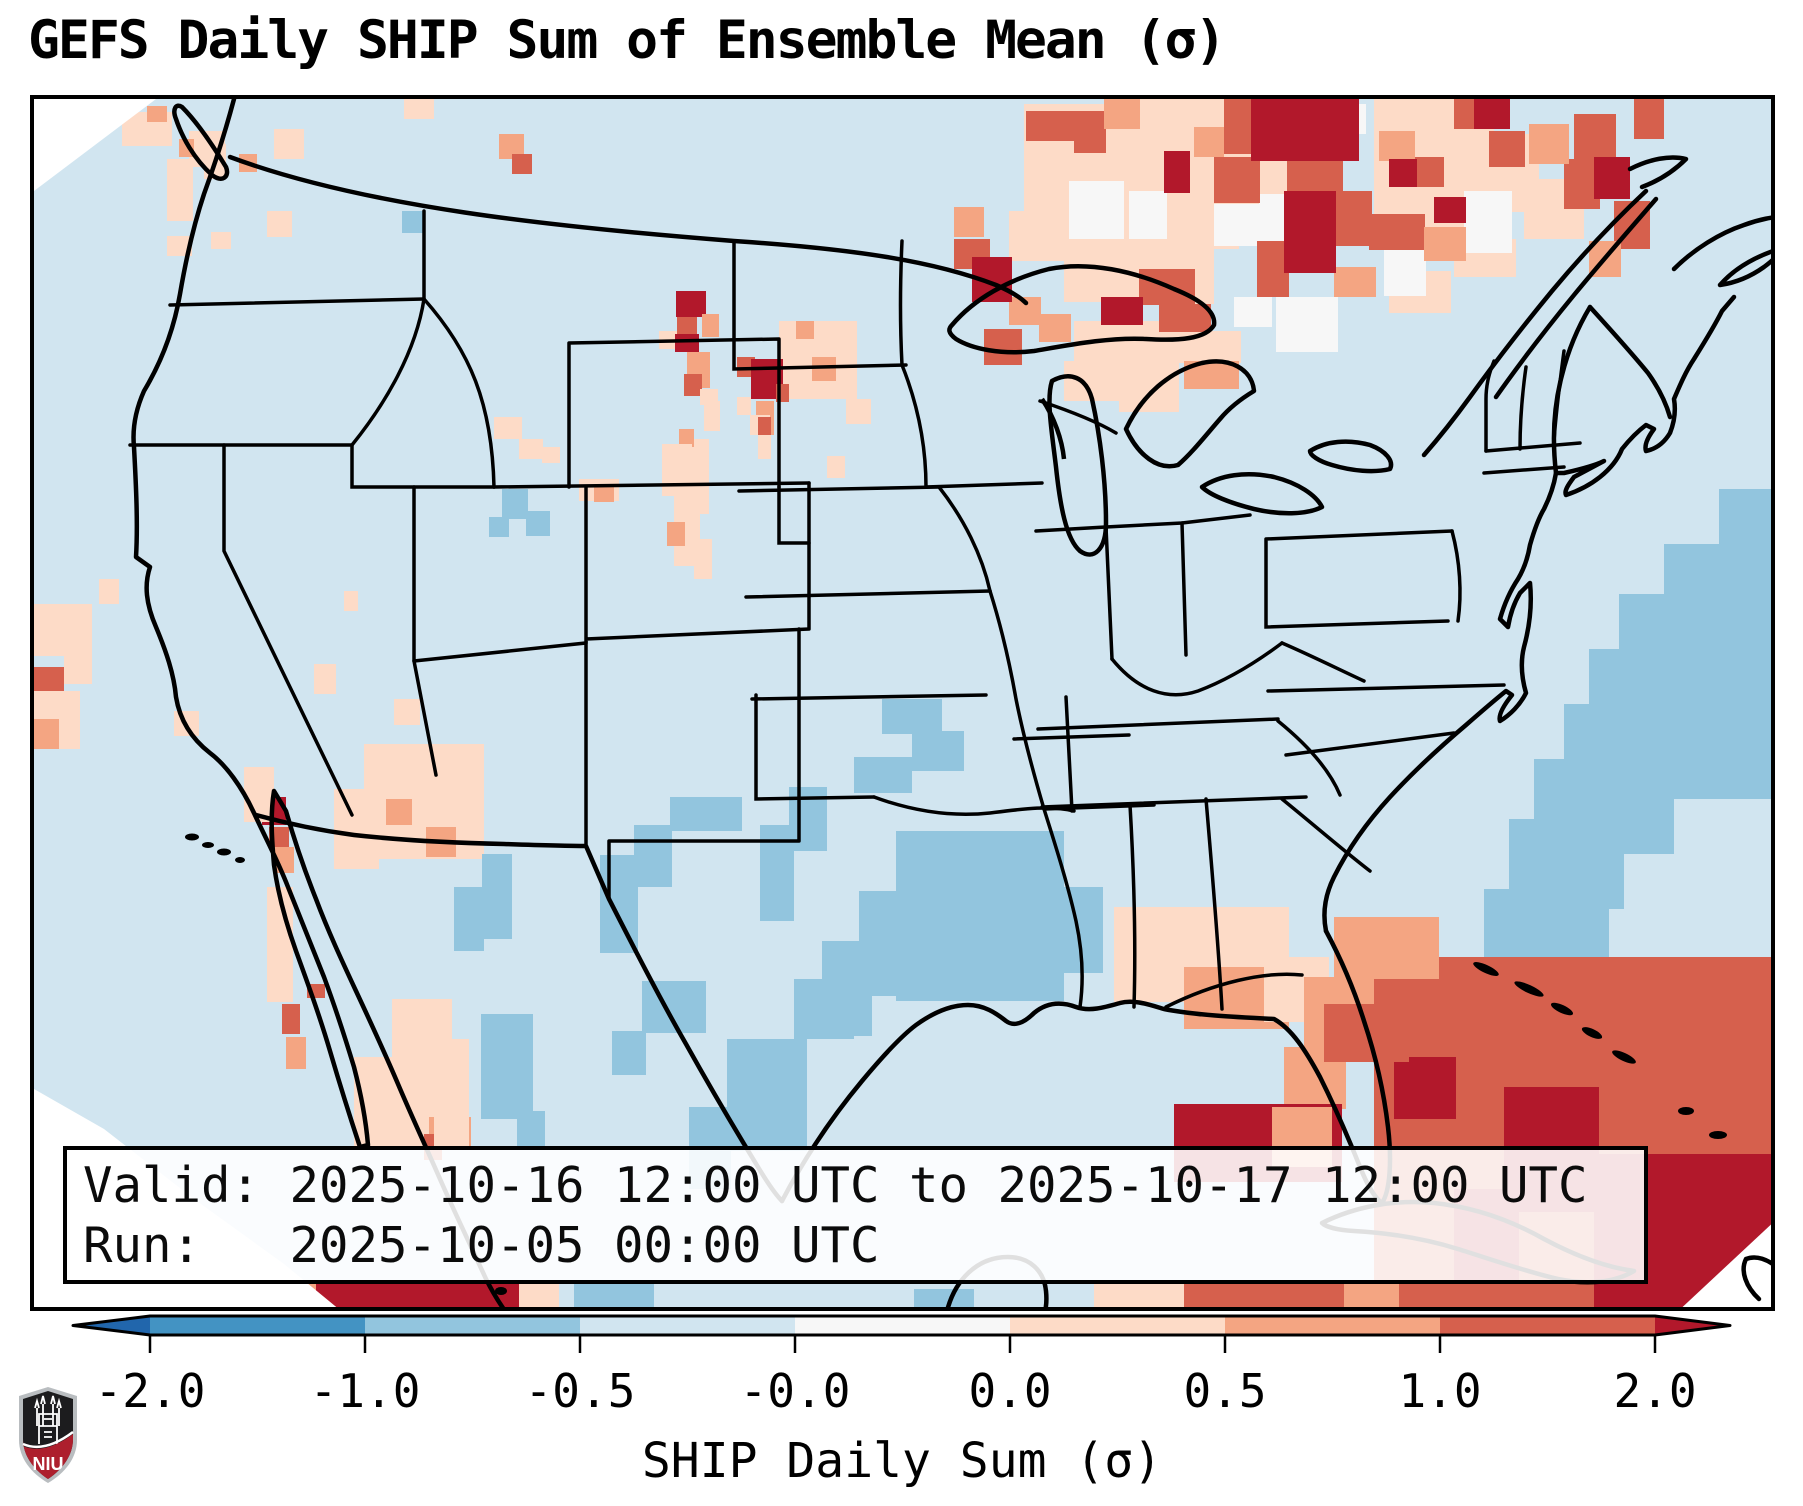  I want to click on colorbar-over-arrow, so click(1692, 1325).